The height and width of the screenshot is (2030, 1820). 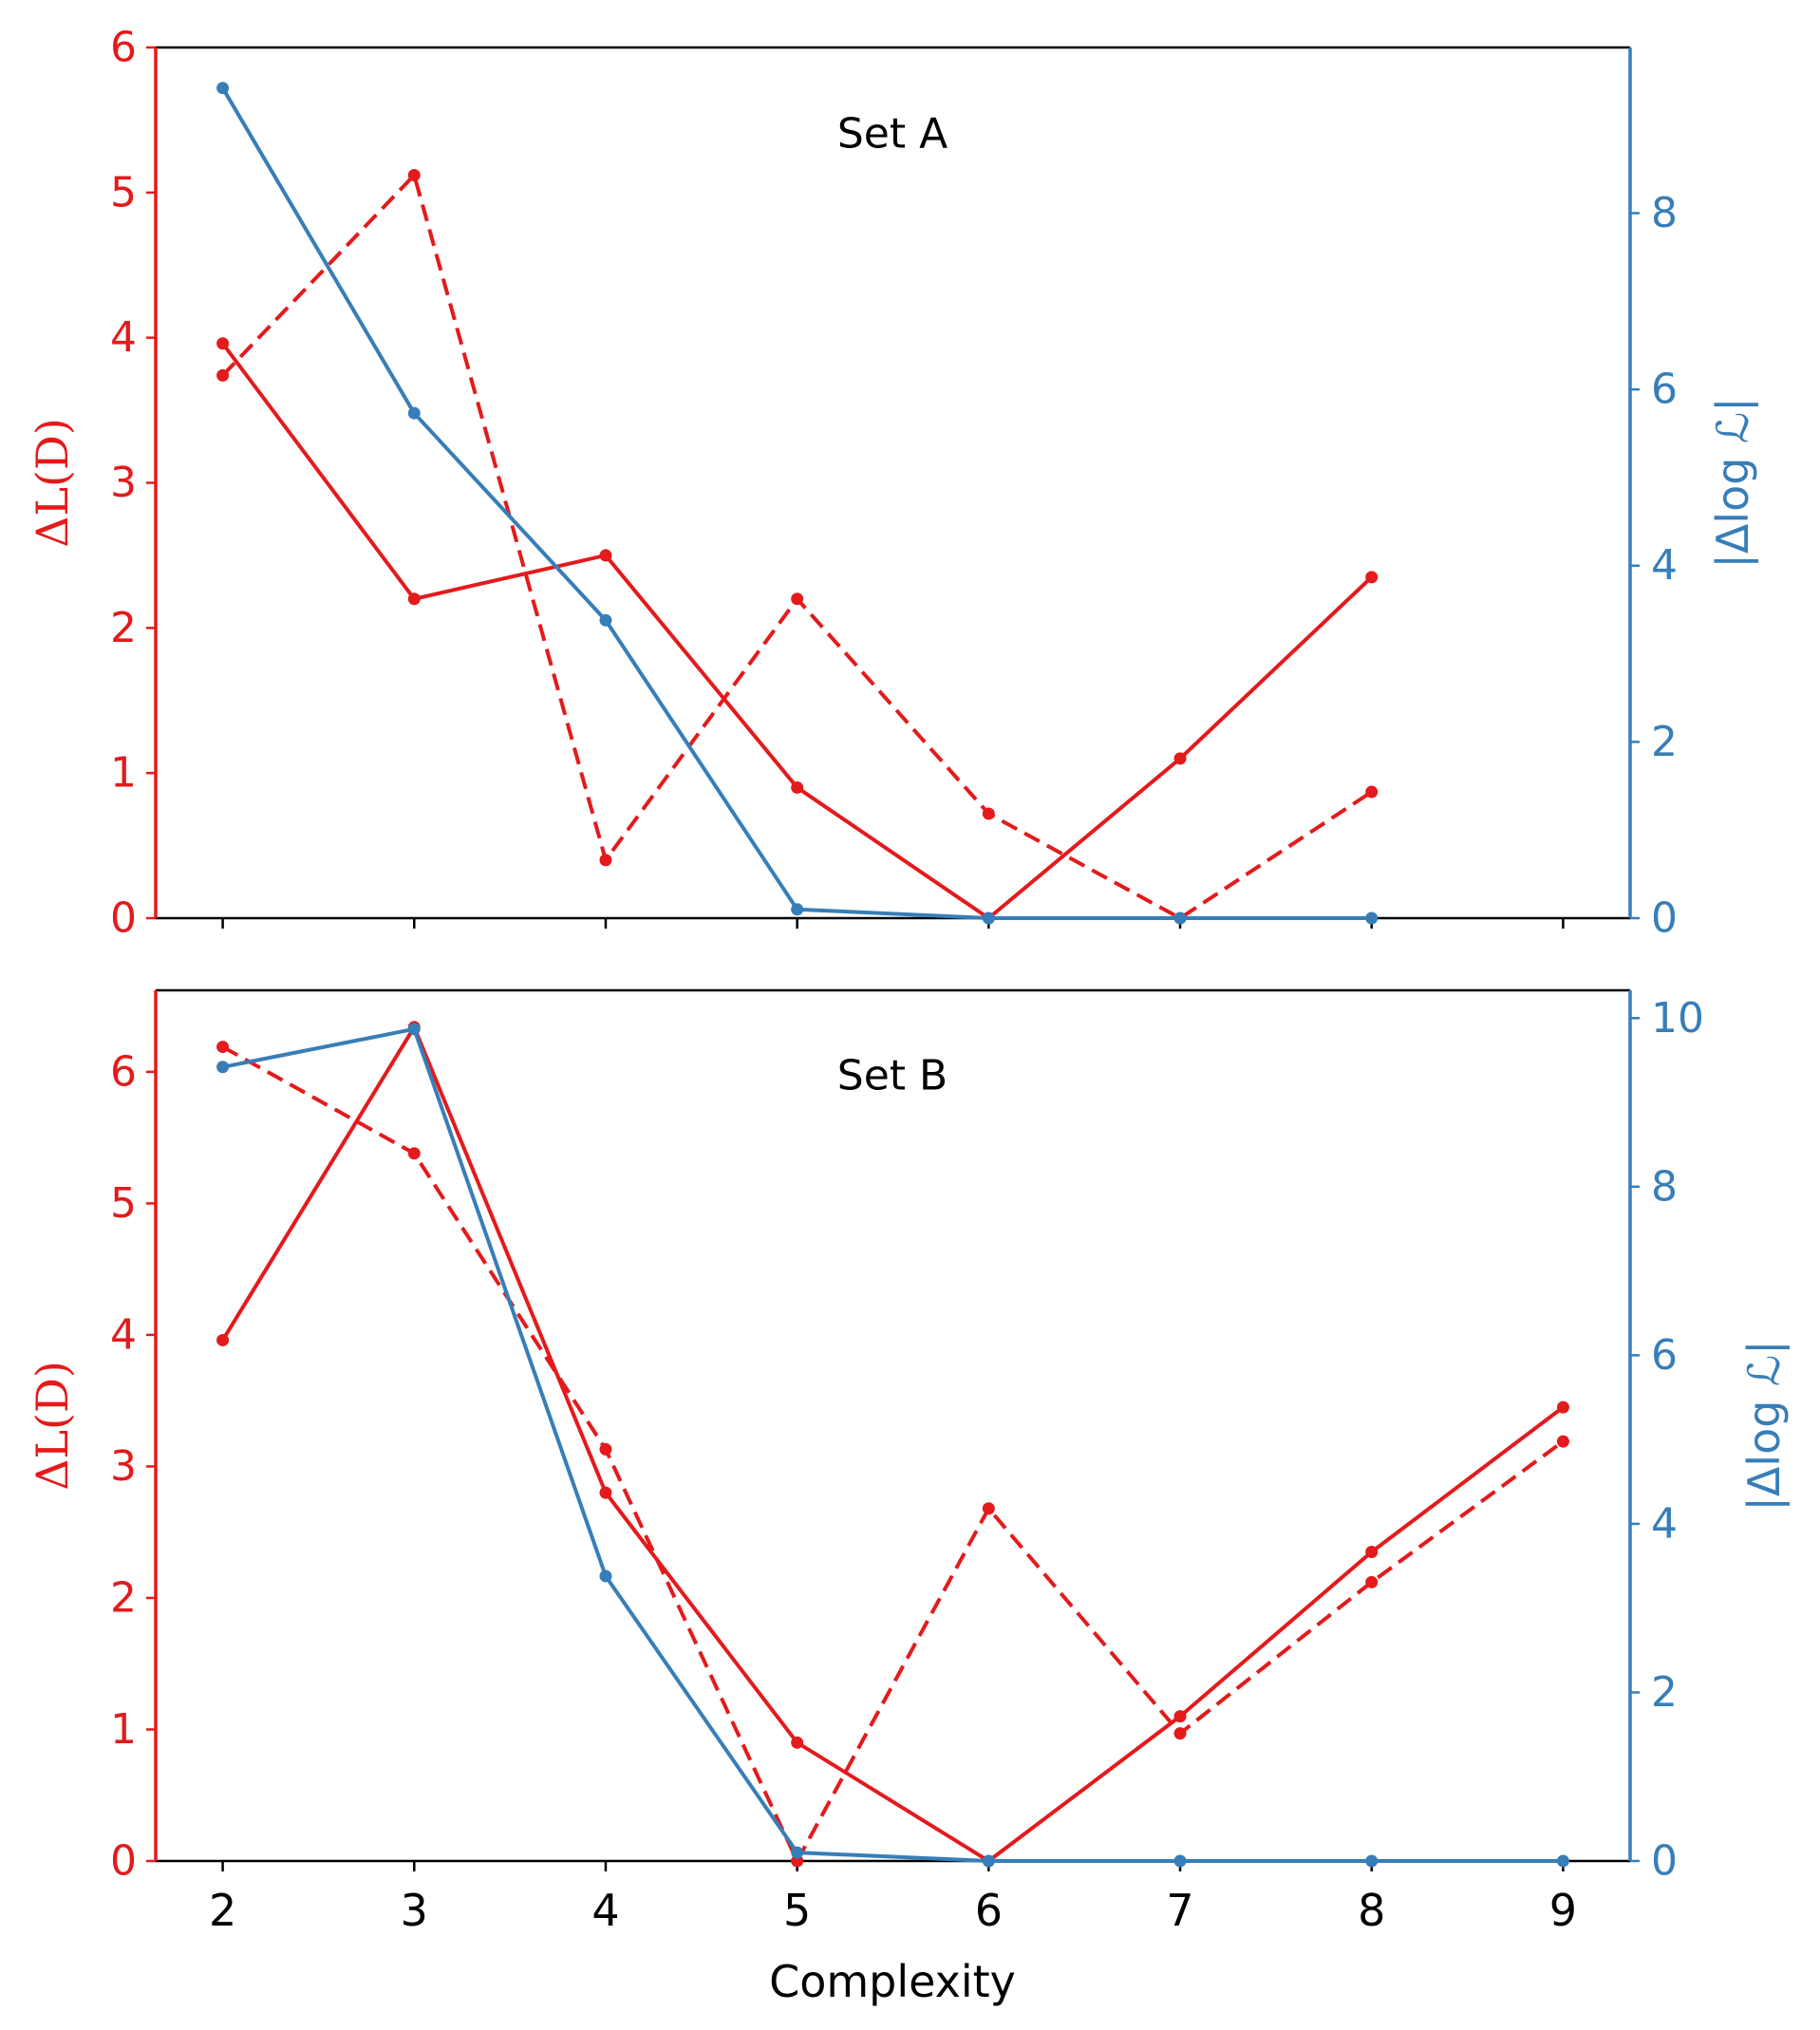 What do you see at coordinates (893, 1946) in the screenshot?
I see `shared-x-axis: 2 3 4 5 6 7 8 9 Complexity` at bounding box center [893, 1946].